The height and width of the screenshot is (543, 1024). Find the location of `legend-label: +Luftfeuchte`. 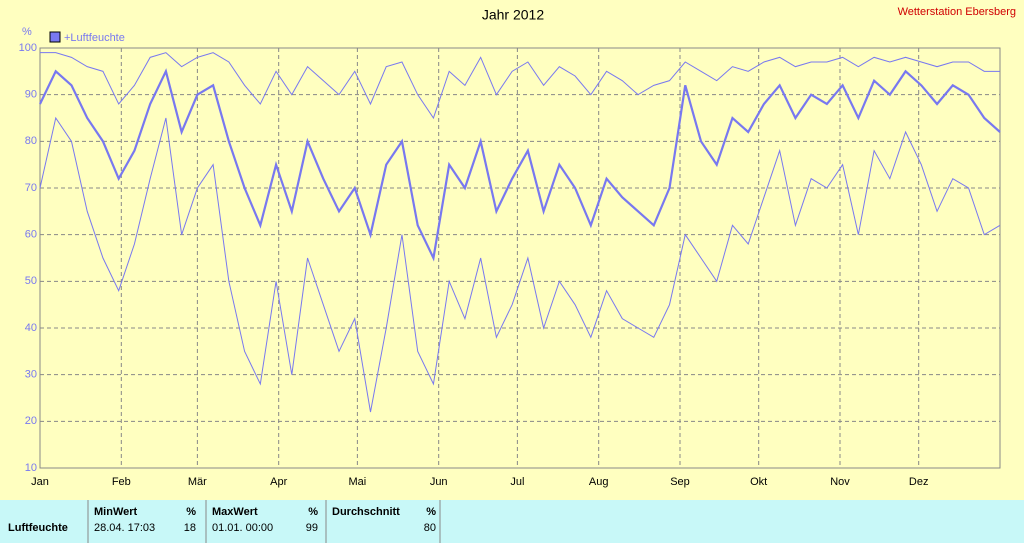

legend-label: +Luftfeuchte is located at coordinates (94, 38).